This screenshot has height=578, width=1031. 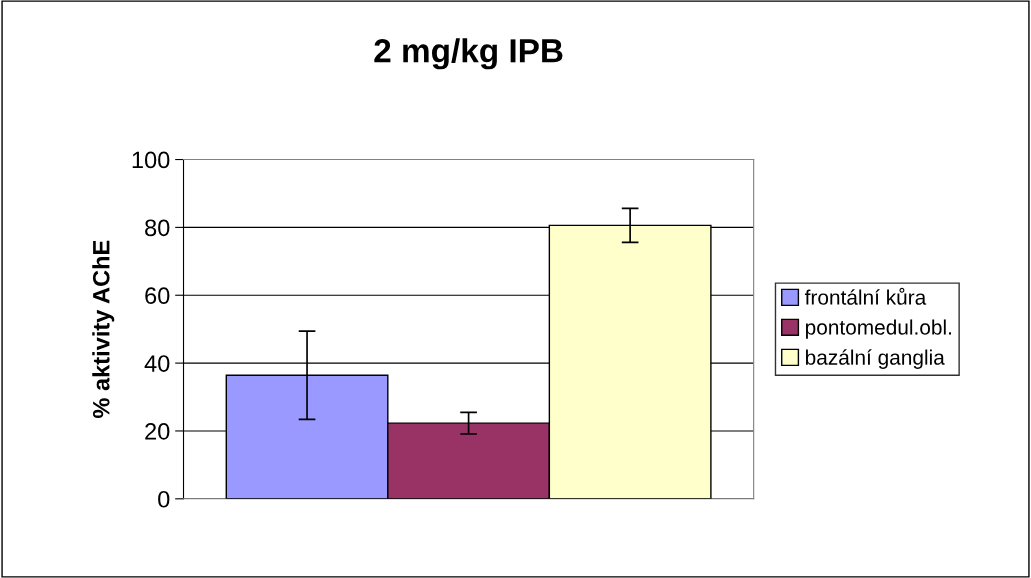 I want to click on y-axis-title: % aktivity AChE, so click(x=103, y=329).